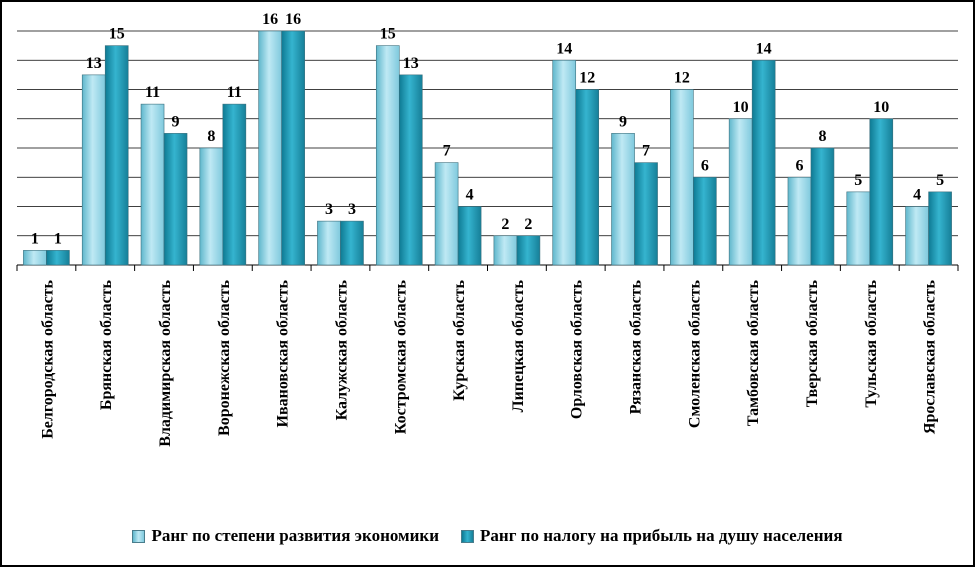 This screenshot has width=975, height=567. What do you see at coordinates (564, 48) in the screenshot?
I see `data-label-economy: 14` at bounding box center [564, 48].